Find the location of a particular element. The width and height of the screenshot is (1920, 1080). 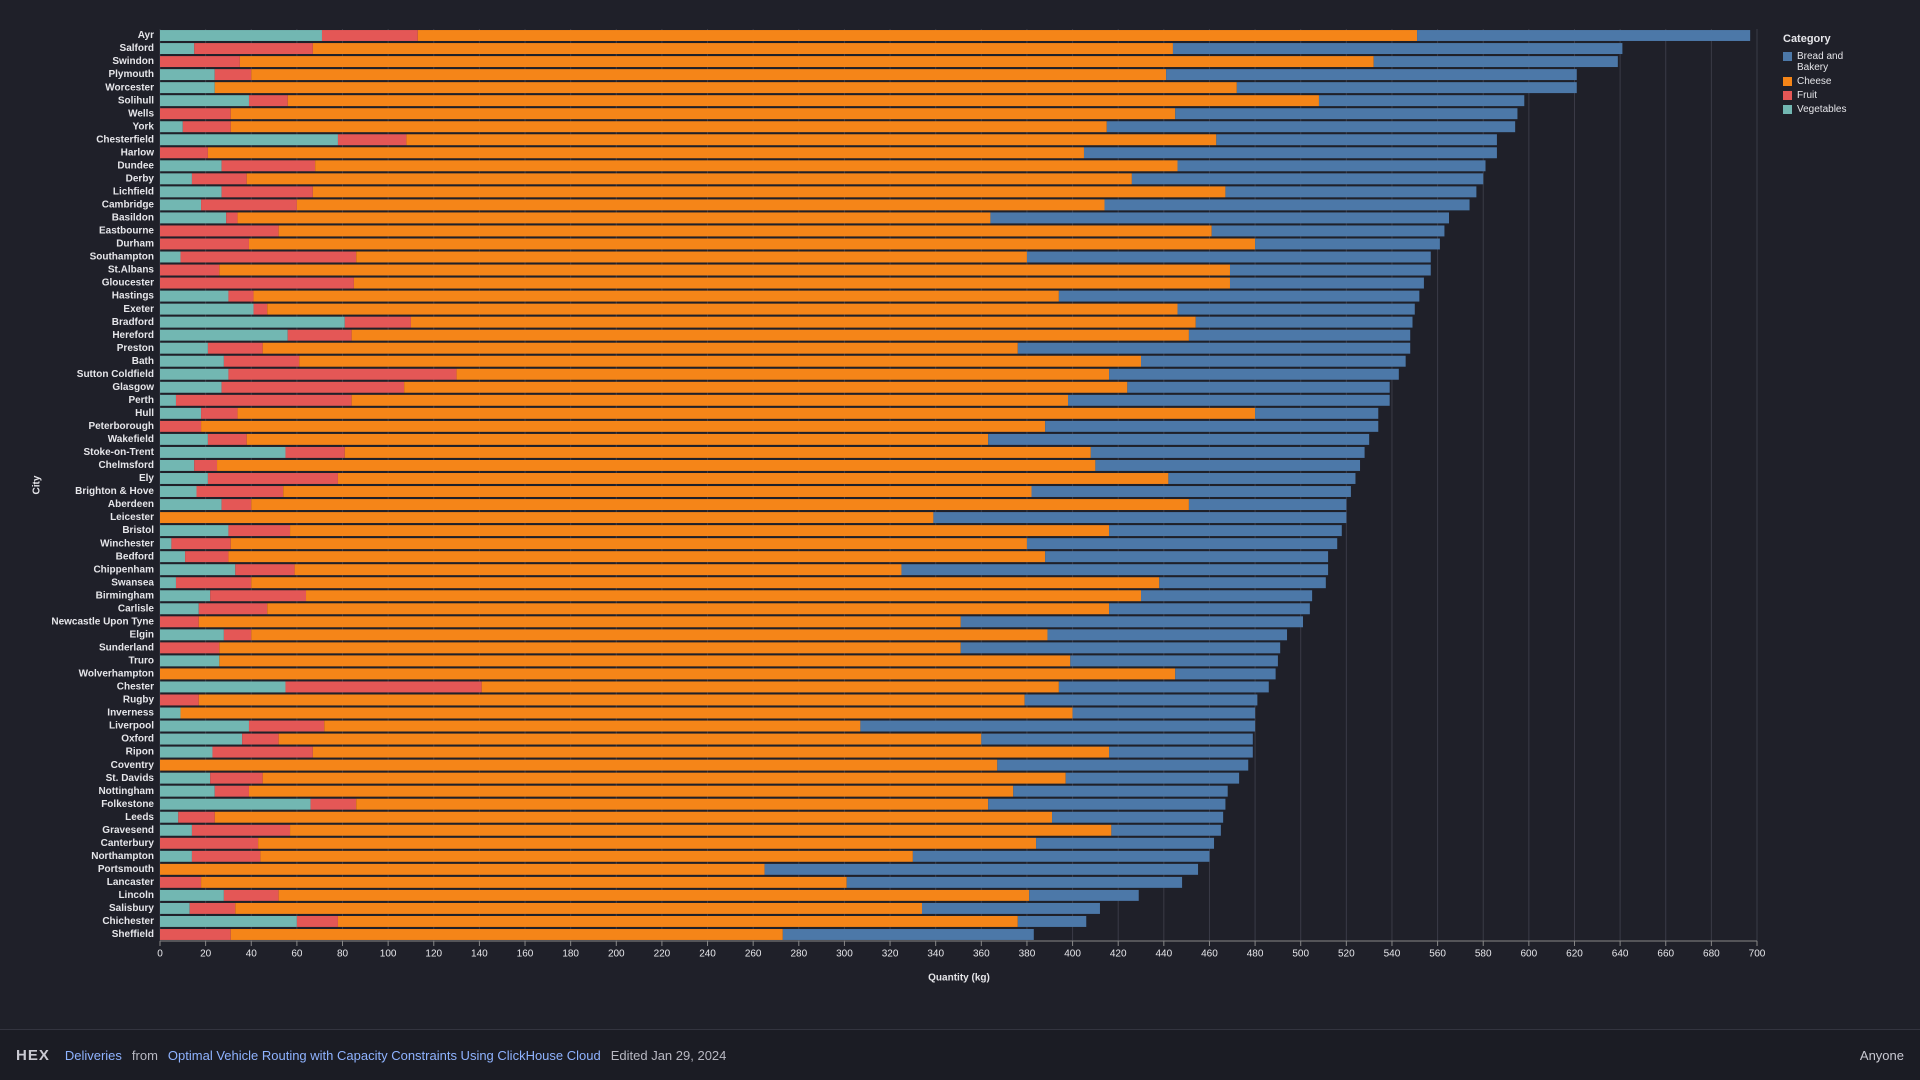

y-tick-label: Wolverhampton is located at coordinates (116, 674).